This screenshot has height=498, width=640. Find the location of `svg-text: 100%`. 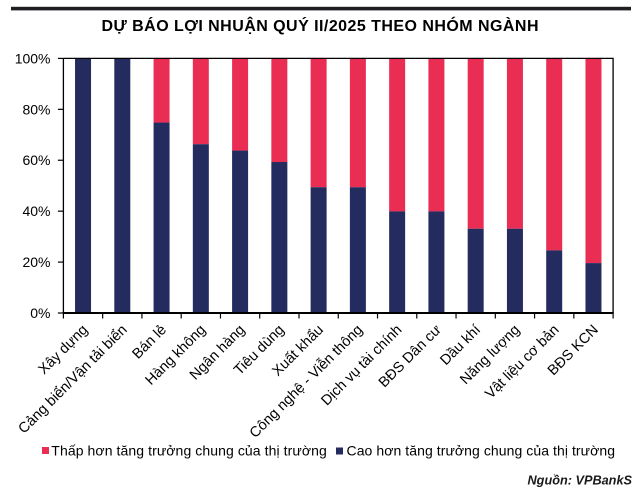

svg-text: 100% is located at coordinates (33, 58).